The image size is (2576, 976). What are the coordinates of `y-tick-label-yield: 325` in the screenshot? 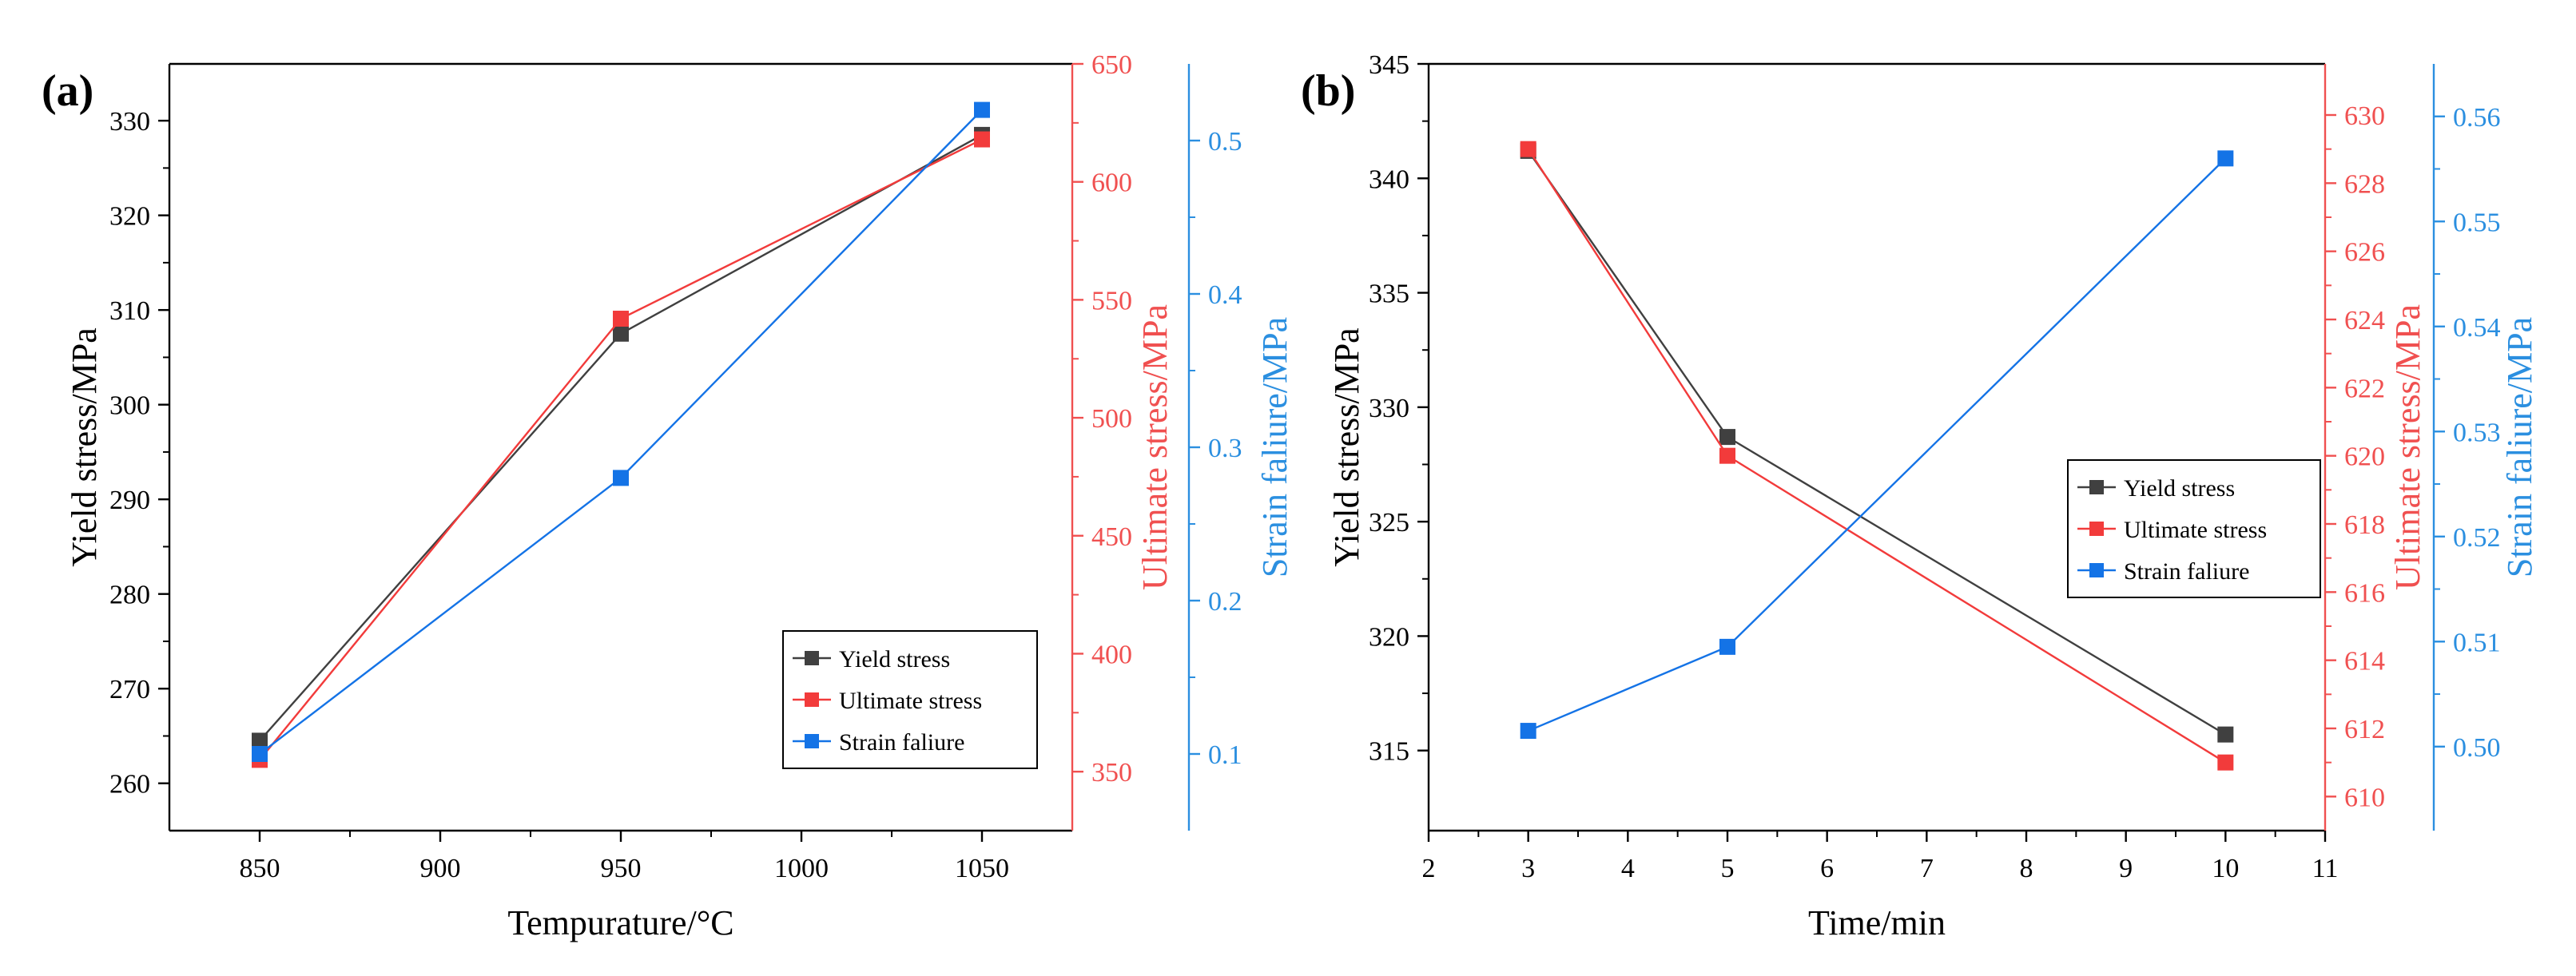 It's located at (1389, 523).